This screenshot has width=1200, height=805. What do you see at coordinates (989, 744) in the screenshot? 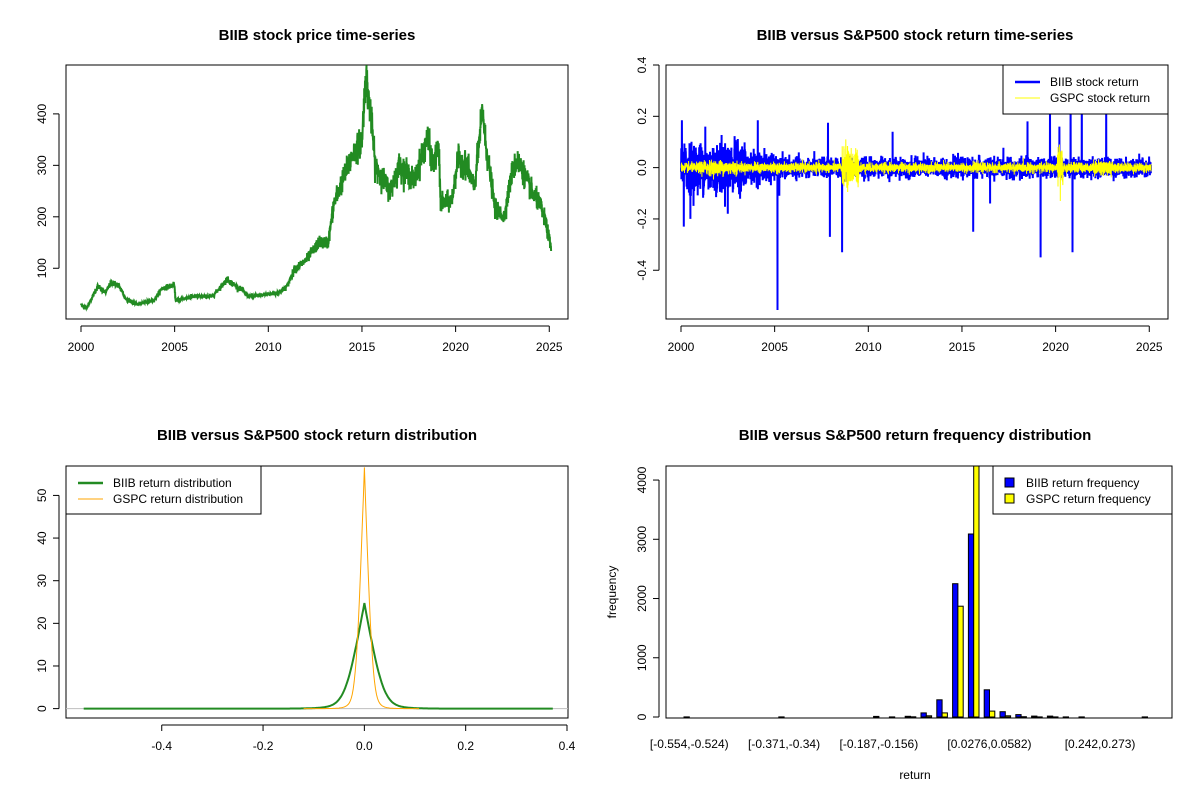
I see `x-tick-label: [0.0276,0.0582)` at bounding box center [989, 744].